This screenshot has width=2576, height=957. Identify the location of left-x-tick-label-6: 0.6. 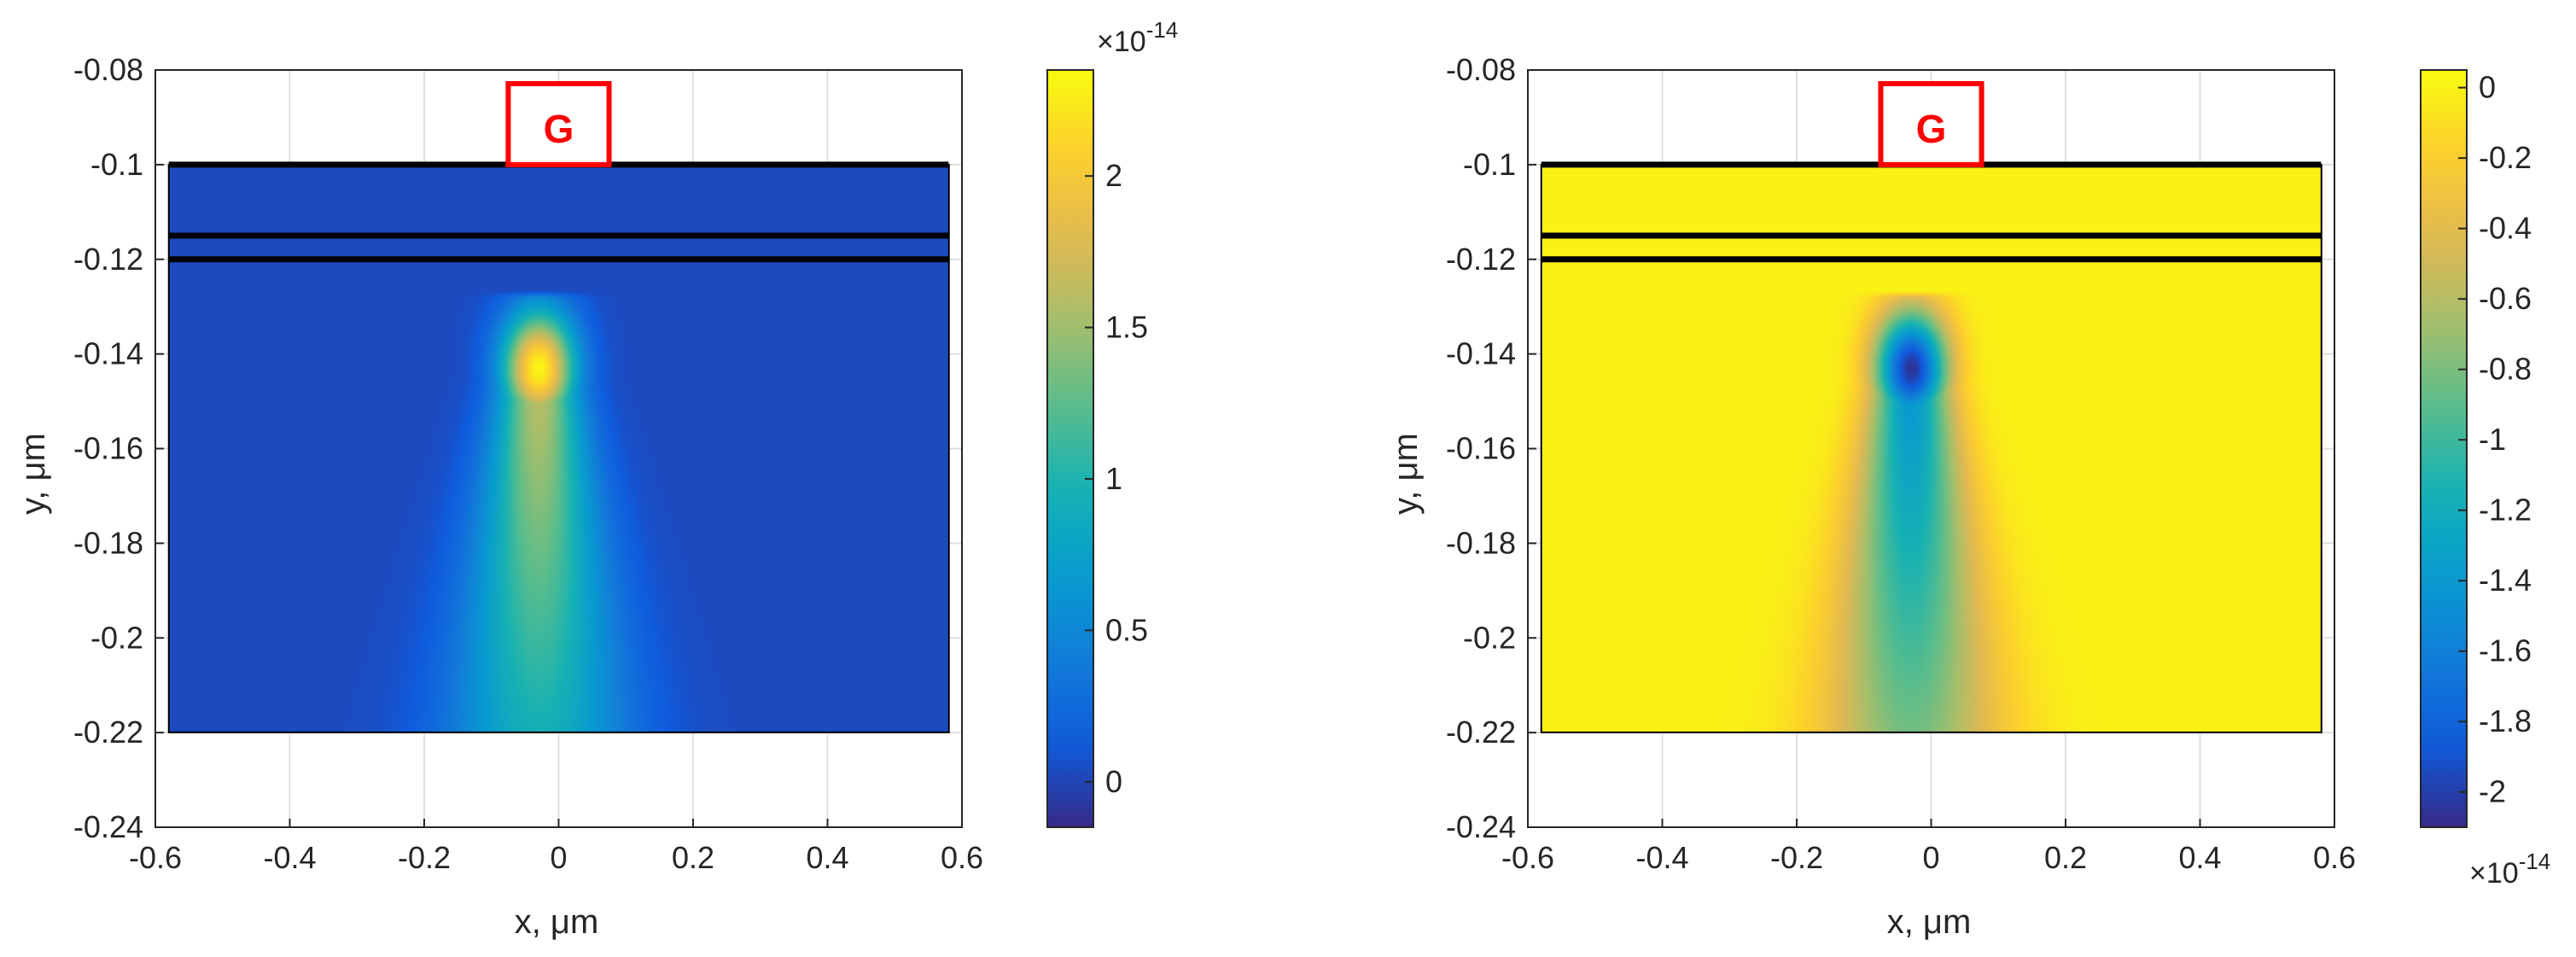
(962, 857).